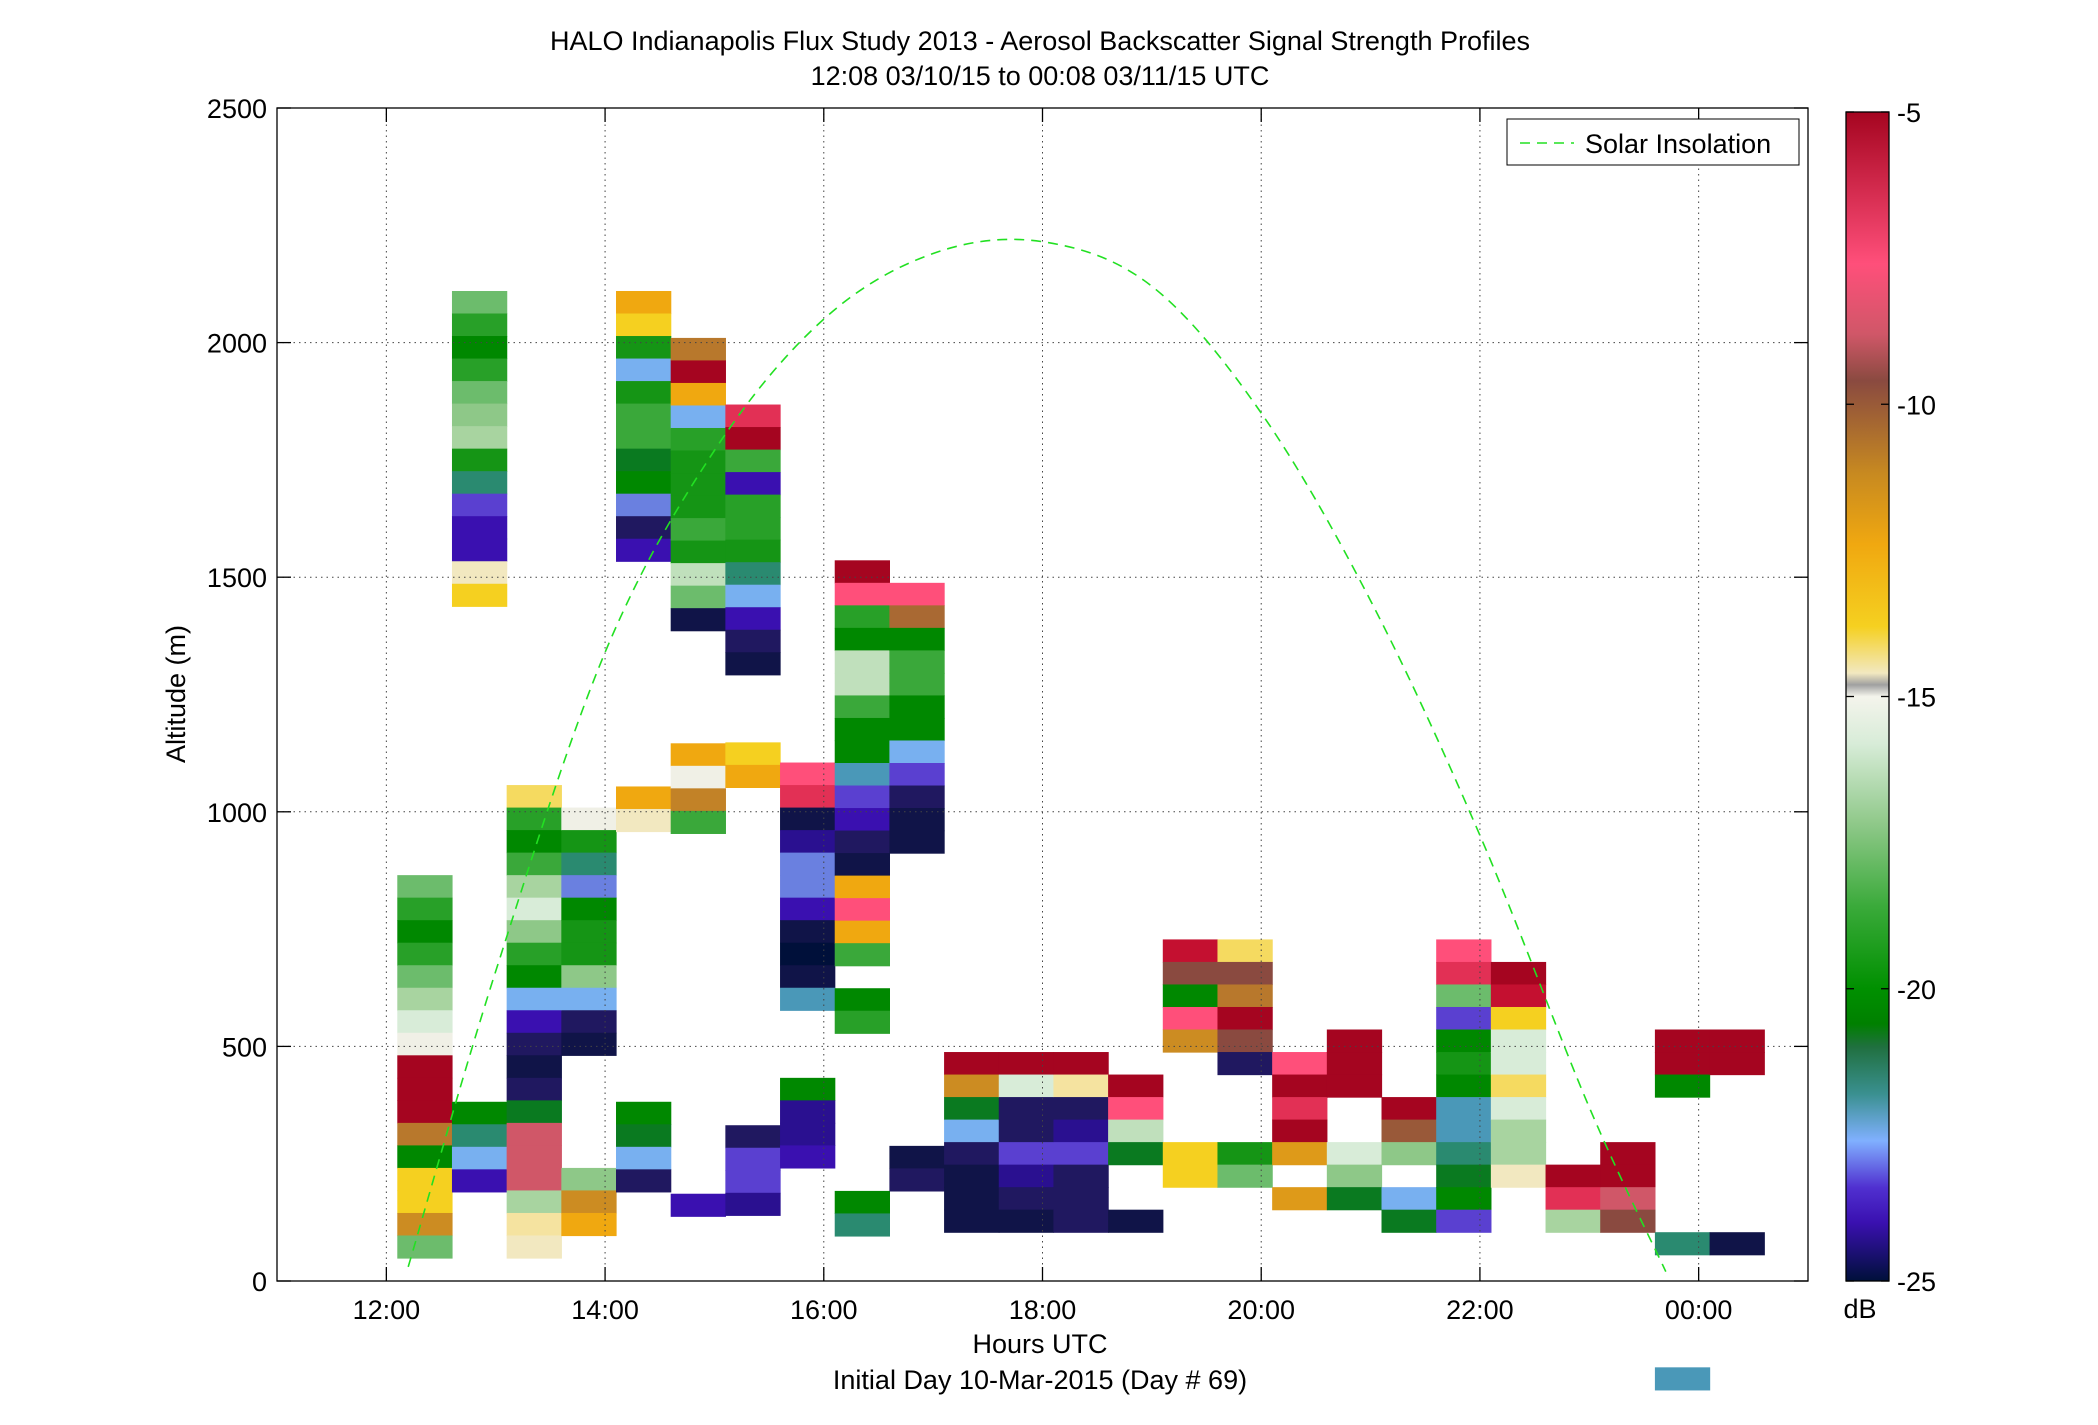 This screenshot has width=2098, height=1425. I want to click on heatmap-cell-c9-r24, so click(917, 639).